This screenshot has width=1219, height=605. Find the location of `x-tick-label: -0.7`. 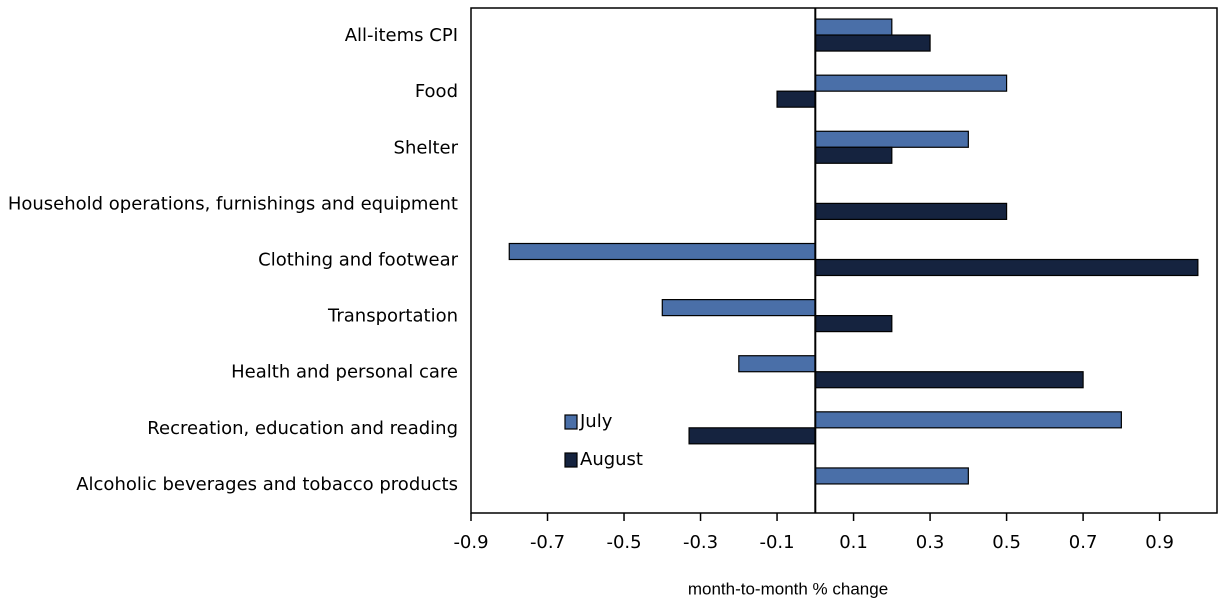

x-tick-label: -0.7 is located at coordinates (547, 542).